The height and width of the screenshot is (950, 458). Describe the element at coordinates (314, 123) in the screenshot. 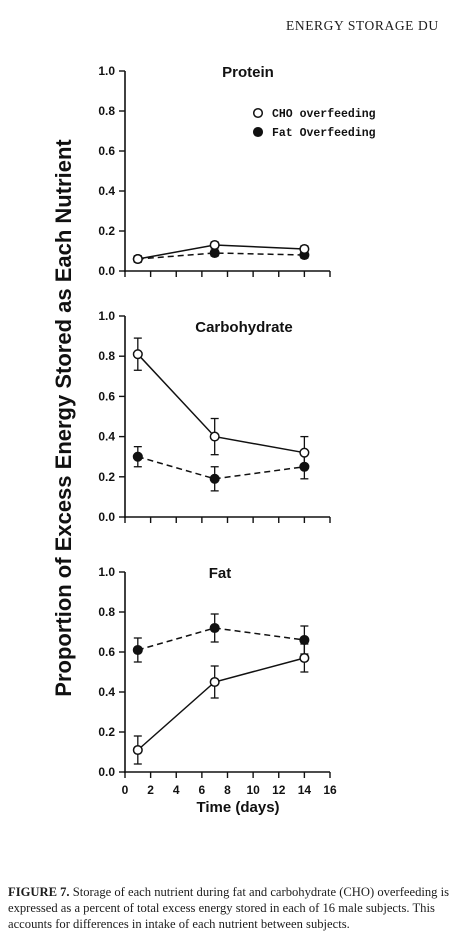

I see `legend: CHO overfeeding Fat Overfeeding` at that location.